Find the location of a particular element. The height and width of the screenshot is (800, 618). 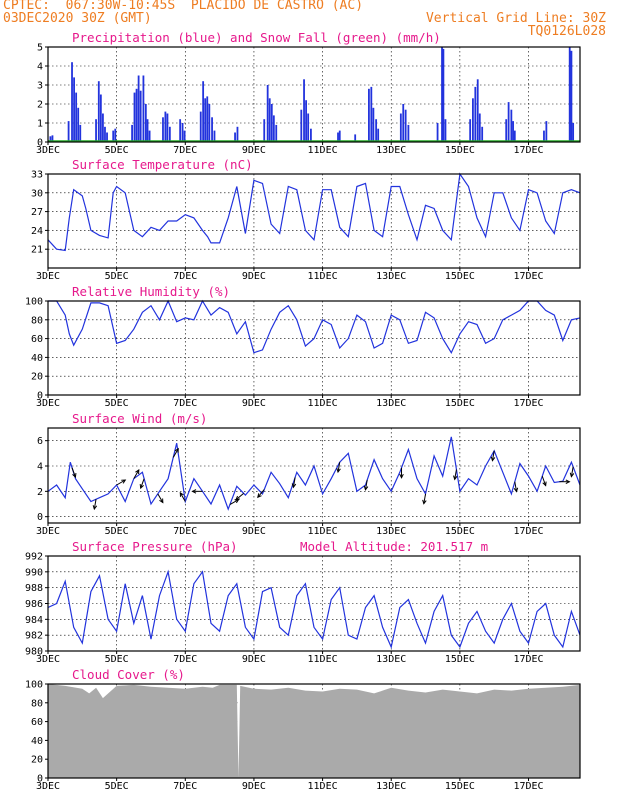

panel-title: Surface Temperature (nC) is located at coordinates (162, 164).